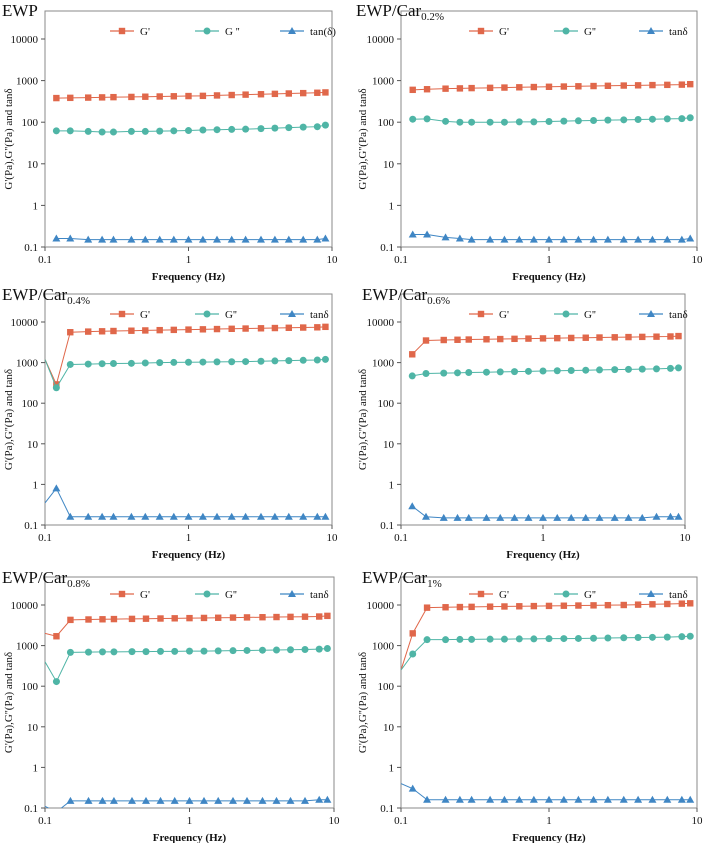 The image size is (709, 843). What do you see at coordinates (46, 296) in the screenshot?
I see `panel-title: EWP/Car0.4%` at bounding box center [46, 296].